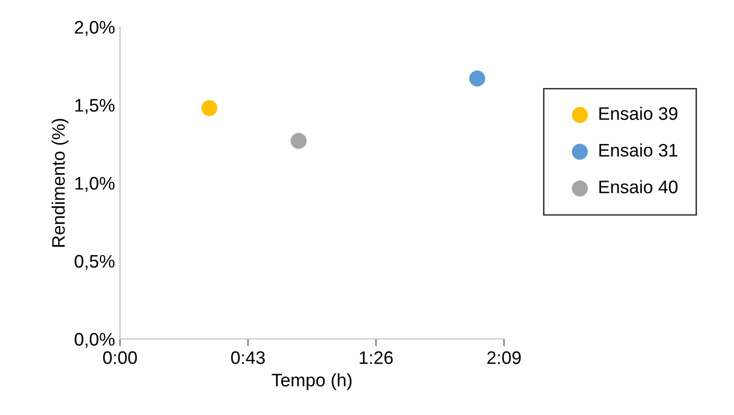 Image resolution: width=734 pixels, height=415 pixels. What do you see at coordinates (638, 150) in the screenshot?
I see `legend-label: Ensaio 31` at bounding box center [638, 150].